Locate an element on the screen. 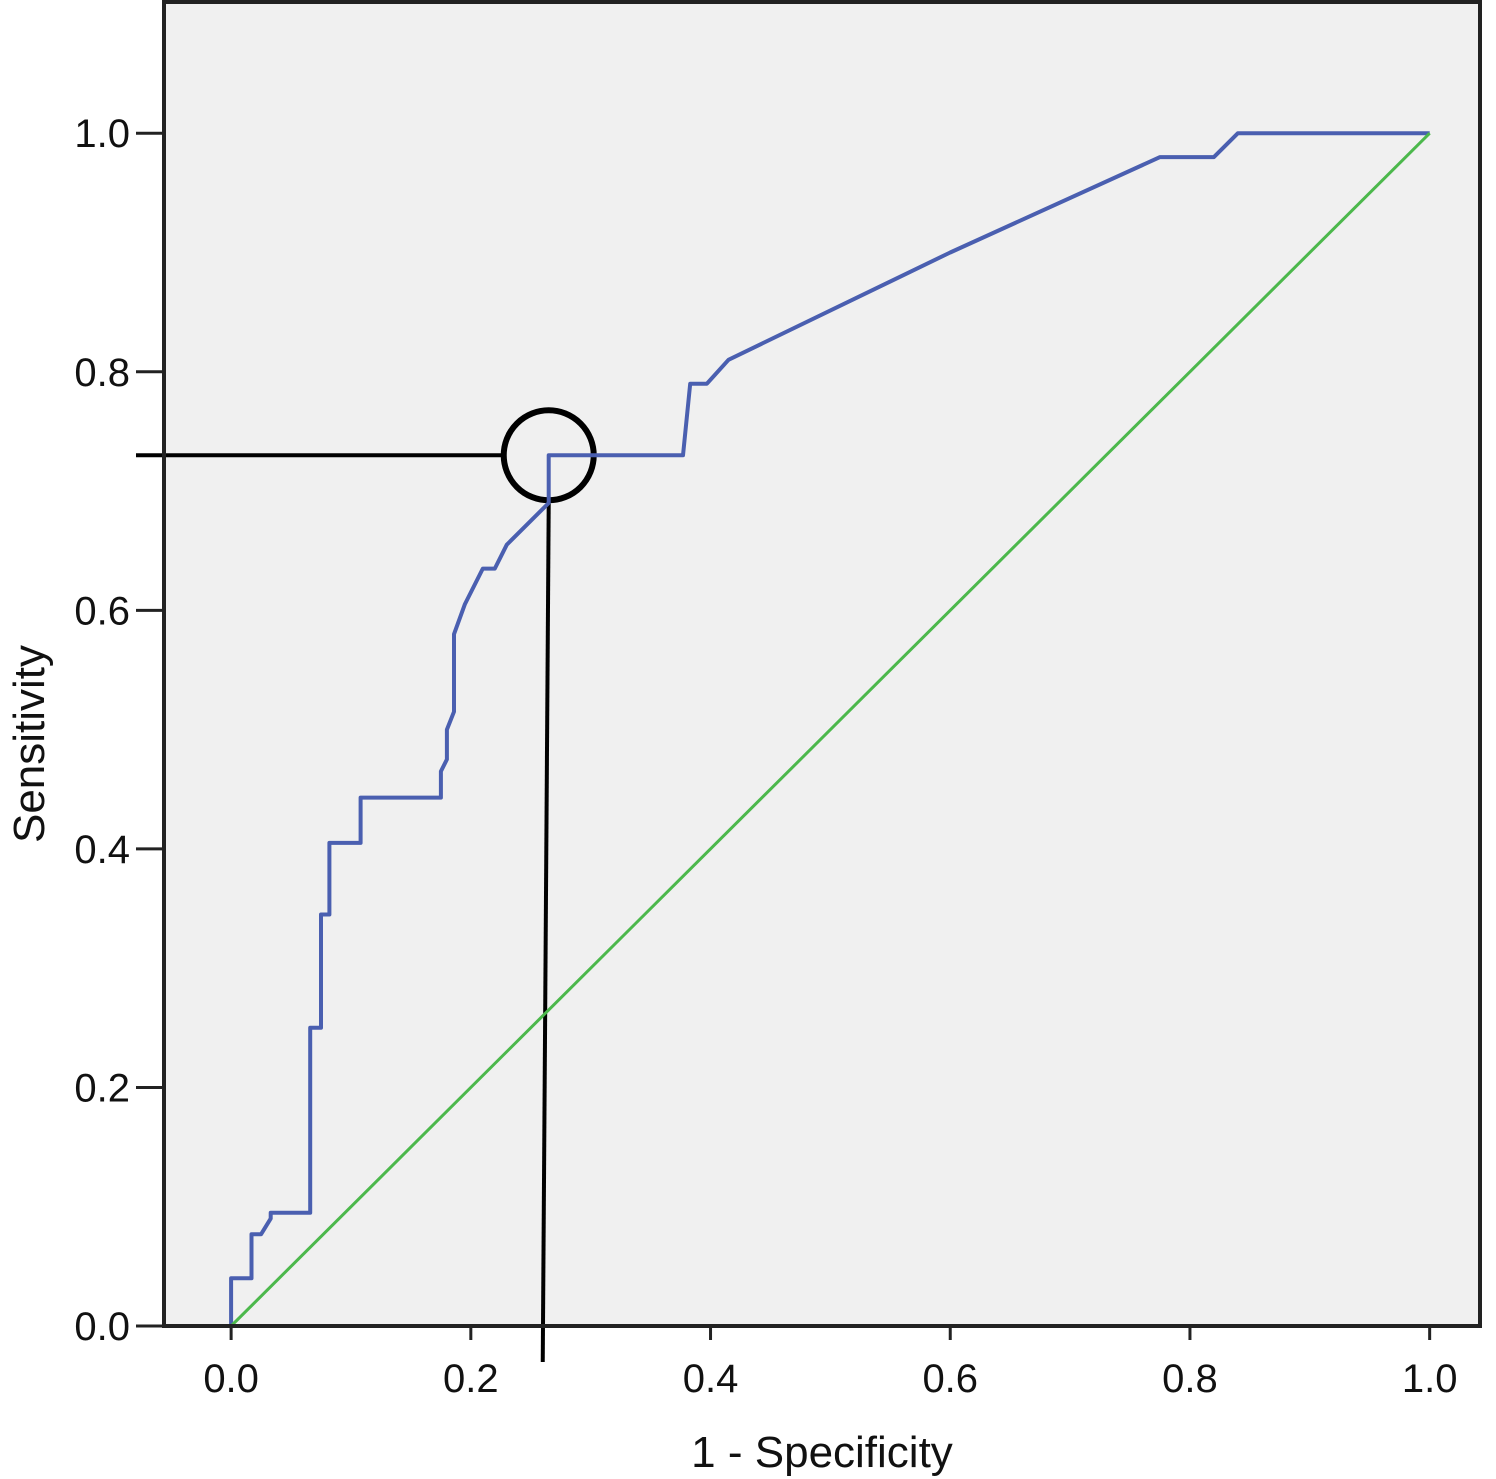 Image resolution: width=1496 pixels, height=1479 pixels. y-tick-label: 1.0 is located at coordinates (102, 134).